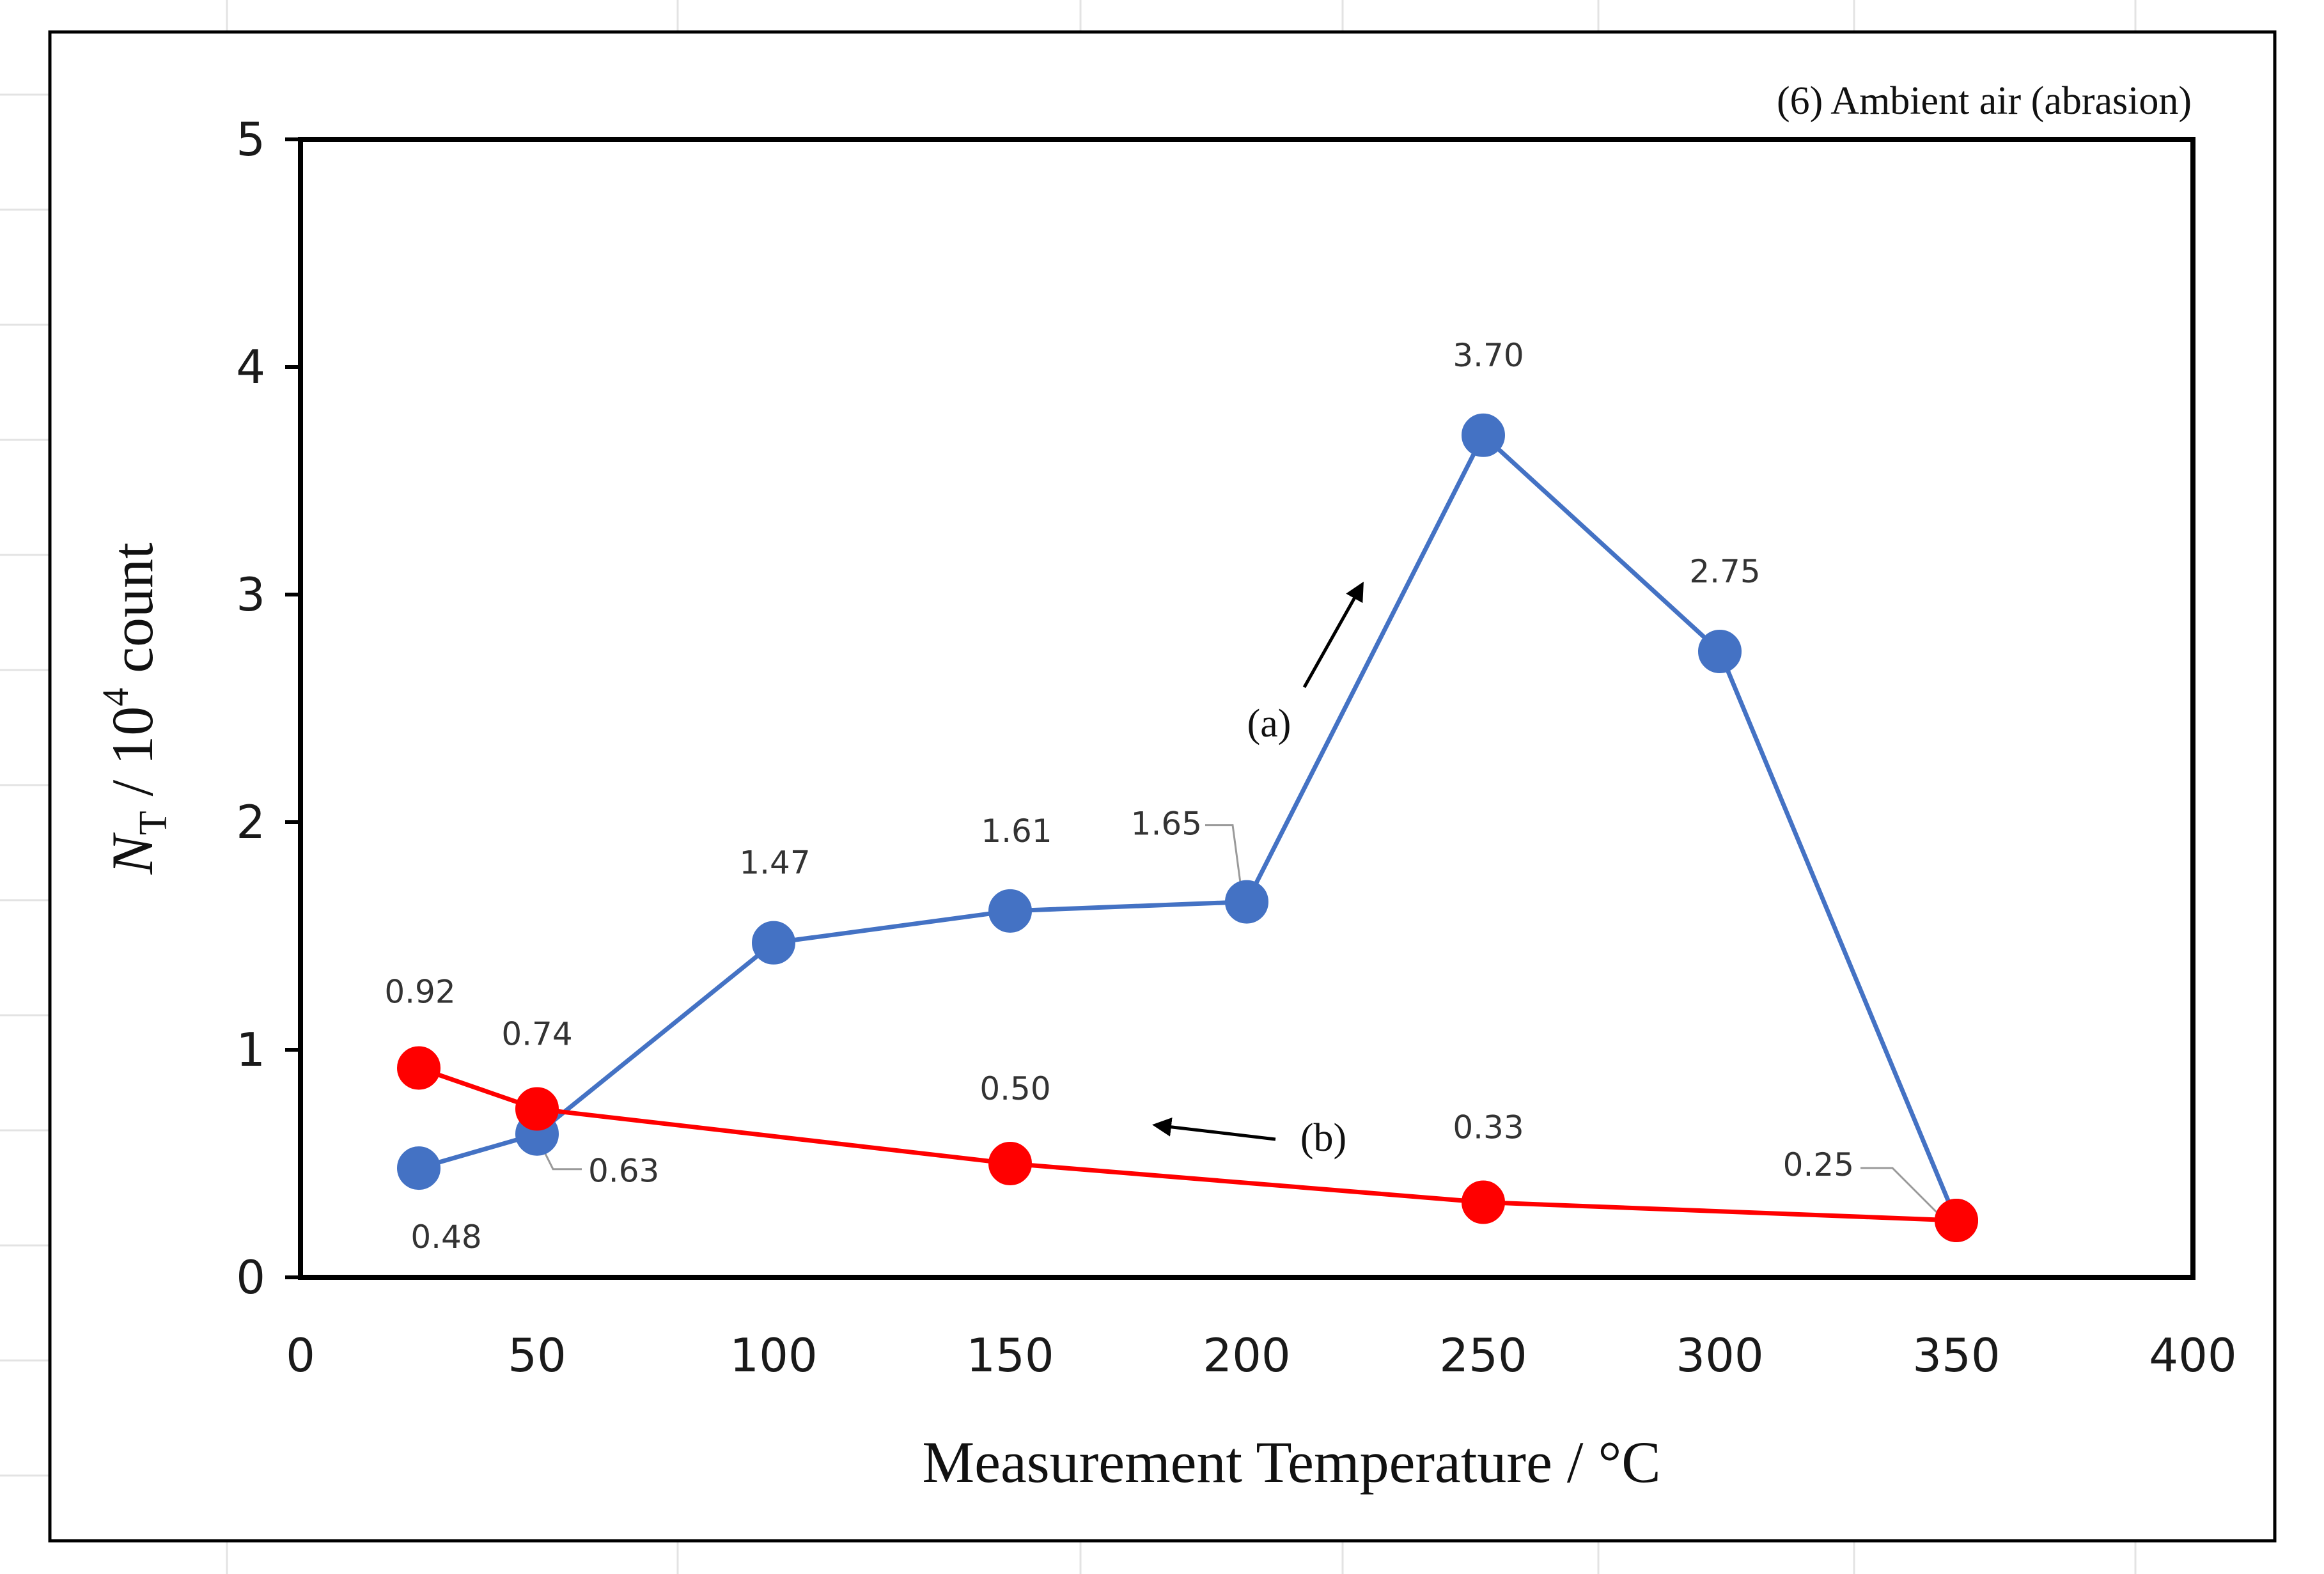 The image size is (2324, 1574). What do you see at coordinates (445, 1237) in the screenshot?
I see `data-label: 0.48` at bounding box center [445, 1237].